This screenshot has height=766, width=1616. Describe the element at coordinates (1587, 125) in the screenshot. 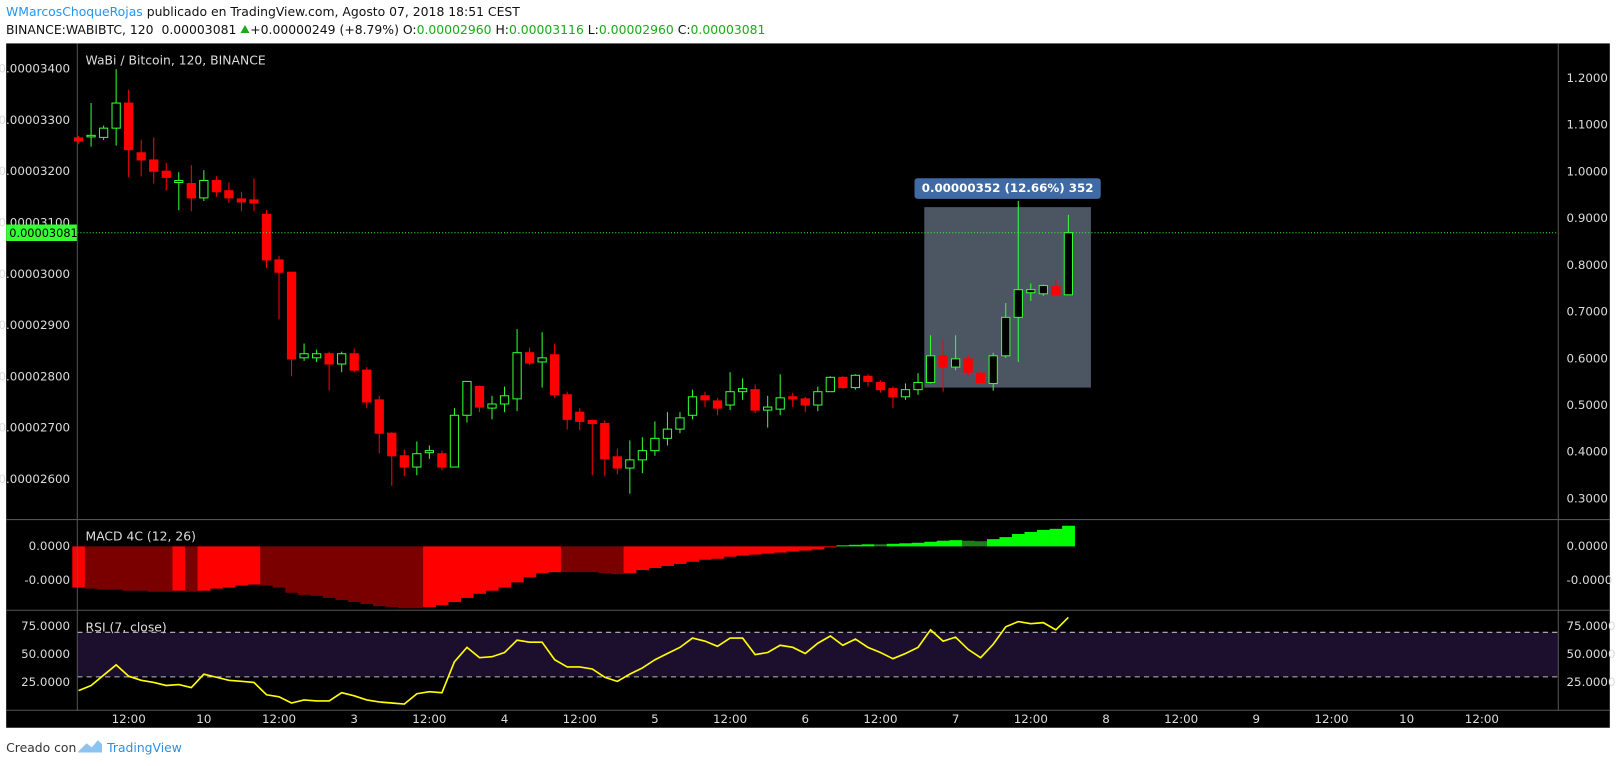

I see `y2-tick-label: 1.1000` at that location.